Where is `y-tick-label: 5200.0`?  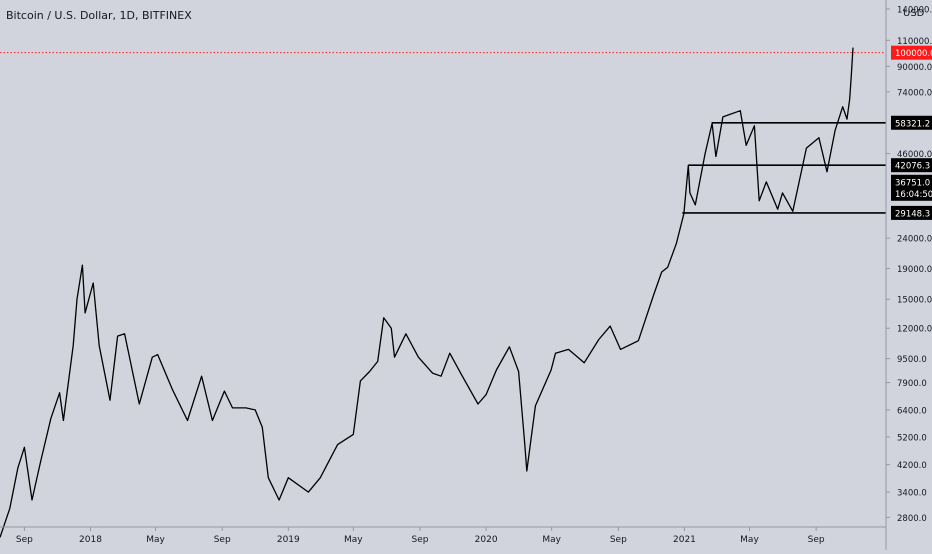 y-tick-label: 5200.0 is located at coordinates (912, 438).